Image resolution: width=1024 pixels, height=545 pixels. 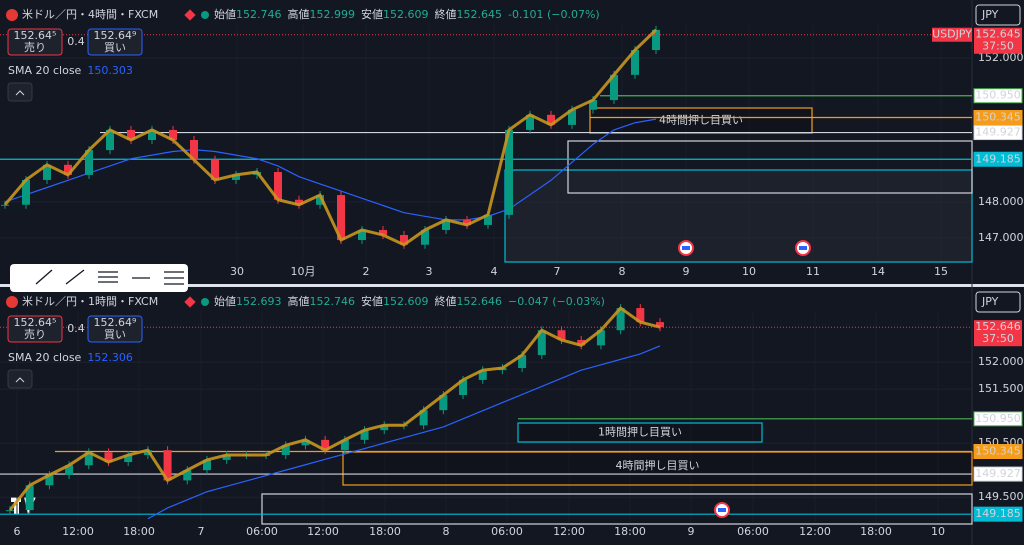 What do you see at coordinates (998, 158) in the screenshot?
I see `level-label: 149.185` at bounding box center [998, 158].